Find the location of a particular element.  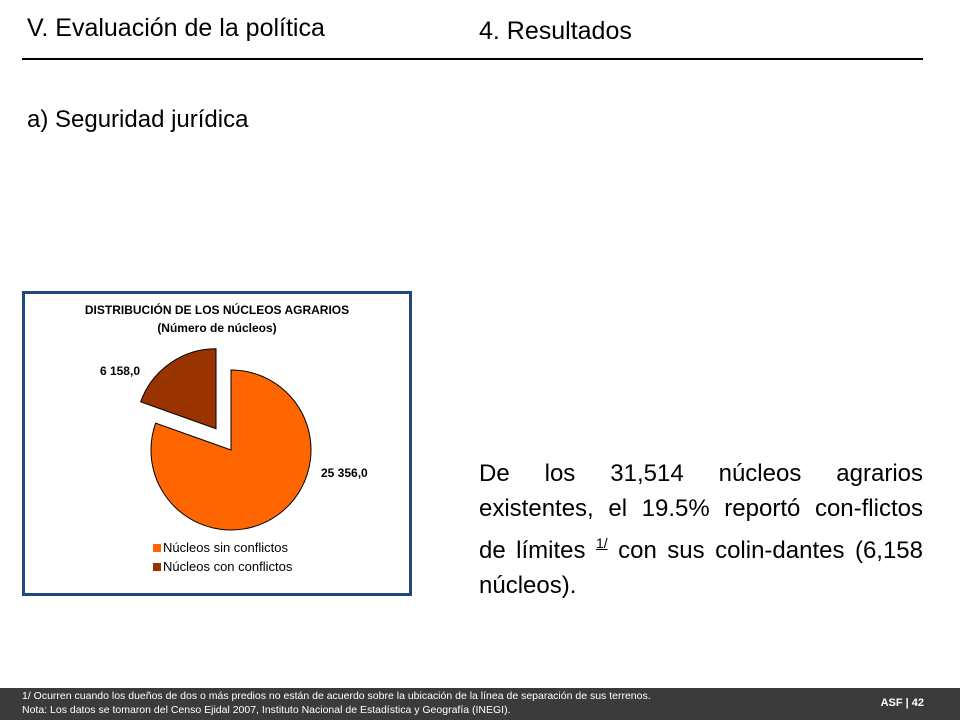

paragraph-text-end: con sus colin-dantes (6,158 núcleos). is located at coordinates (701, 568).